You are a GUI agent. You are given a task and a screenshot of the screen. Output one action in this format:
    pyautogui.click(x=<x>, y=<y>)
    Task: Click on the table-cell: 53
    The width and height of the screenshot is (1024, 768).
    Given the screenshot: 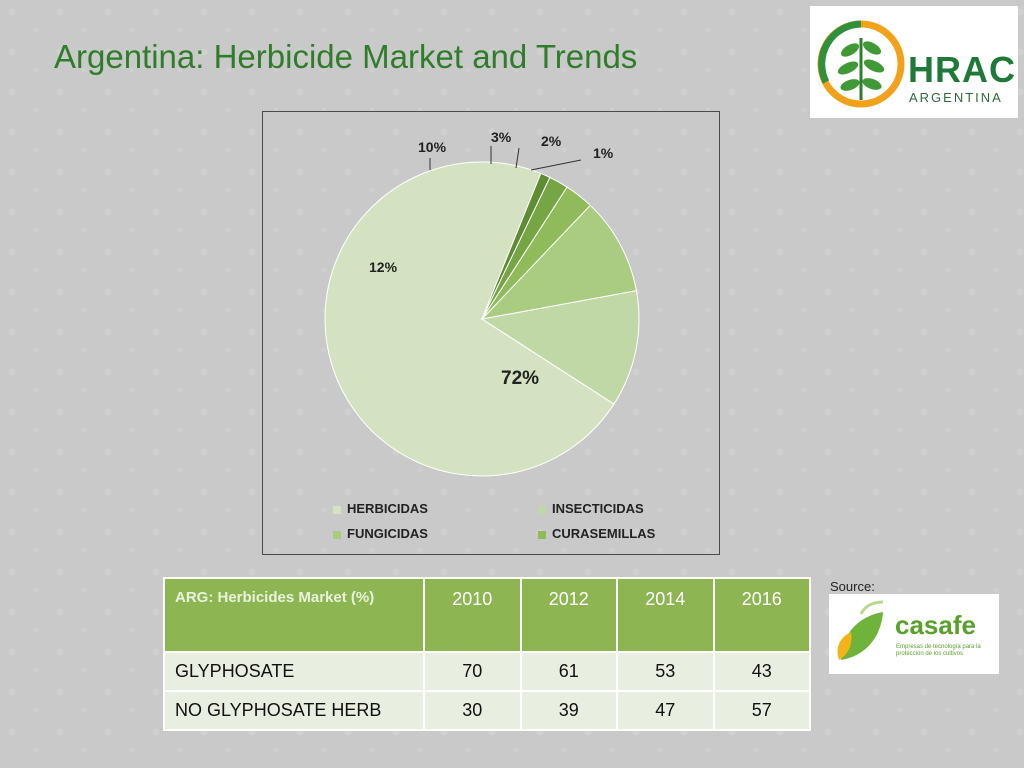 What is the action you would take?
    pyautogui.click(x=665, y=671)
    